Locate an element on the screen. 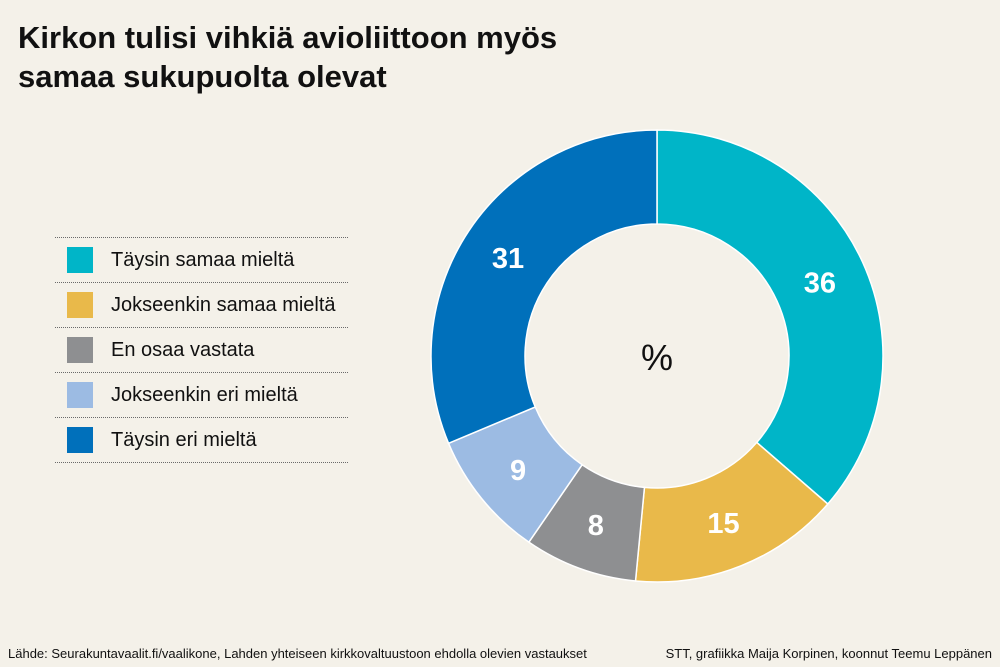  legend-item: En osaa vastata is located at coordinates (201, 350).